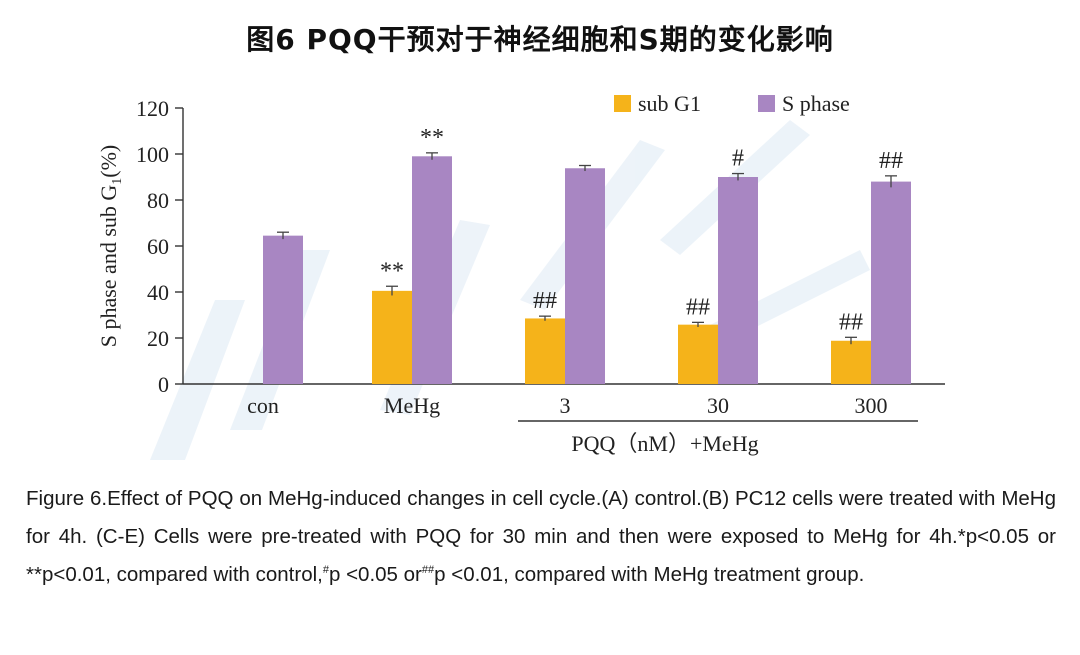 Image resolution: width=1080 pixels, height=655 pixels. What do you see at coordinates (375, 574) in the screenshot?
I see `caption-text-2: p <0.05 or` at bounding box center [375, 574].